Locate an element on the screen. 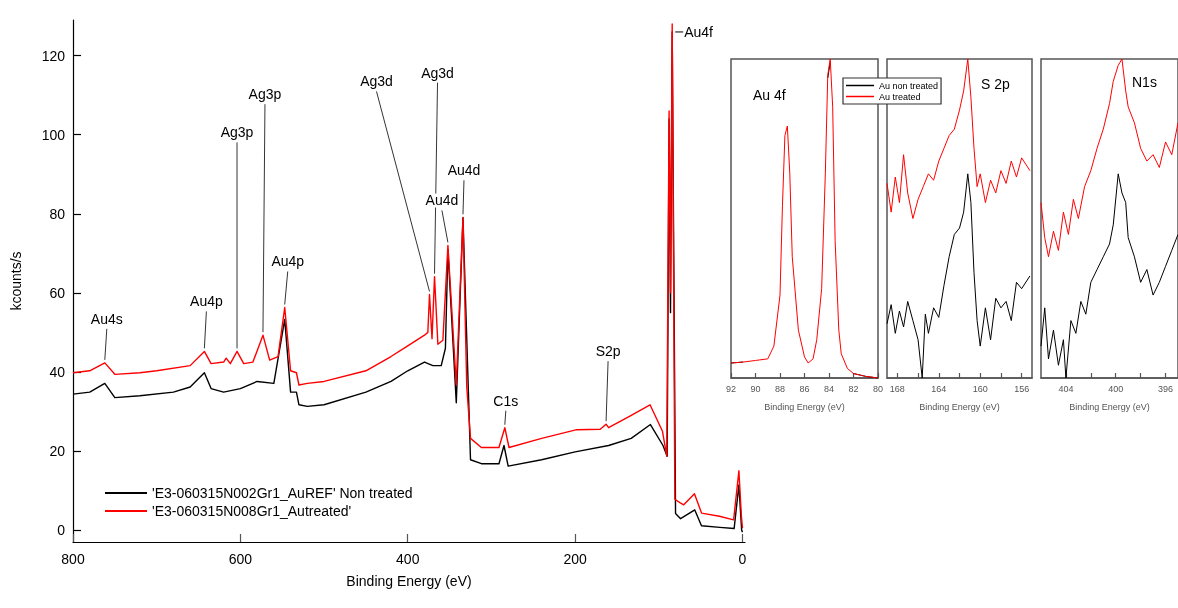 This screenshot has height=608, width=1178. x-tick-label: 168 is located at coordinates (897, 388).